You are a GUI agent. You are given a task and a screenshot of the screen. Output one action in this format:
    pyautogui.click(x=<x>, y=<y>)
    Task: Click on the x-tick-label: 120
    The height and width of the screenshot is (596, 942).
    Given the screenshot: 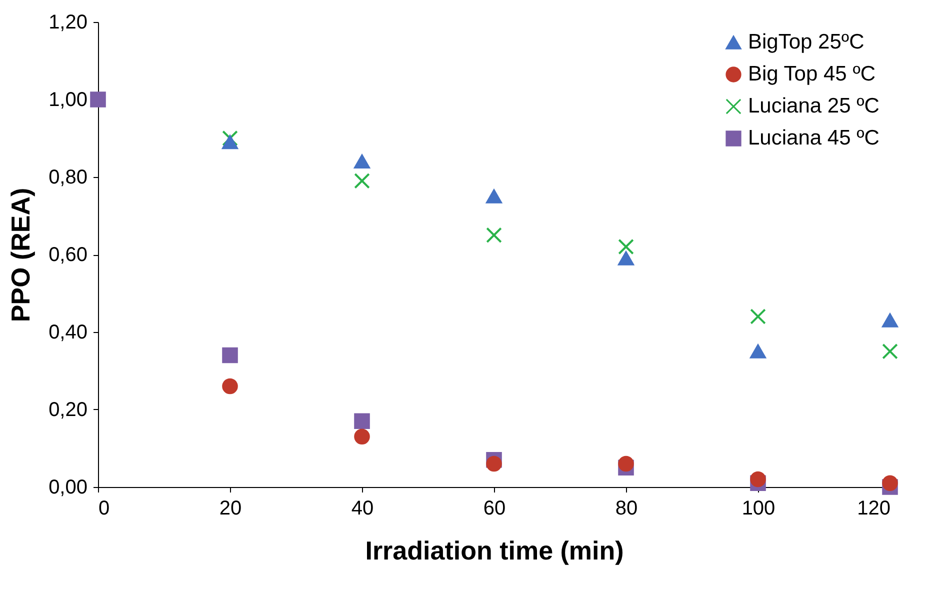 What is the action you would take?
    pyautogui.click(x=873, y=509)
    